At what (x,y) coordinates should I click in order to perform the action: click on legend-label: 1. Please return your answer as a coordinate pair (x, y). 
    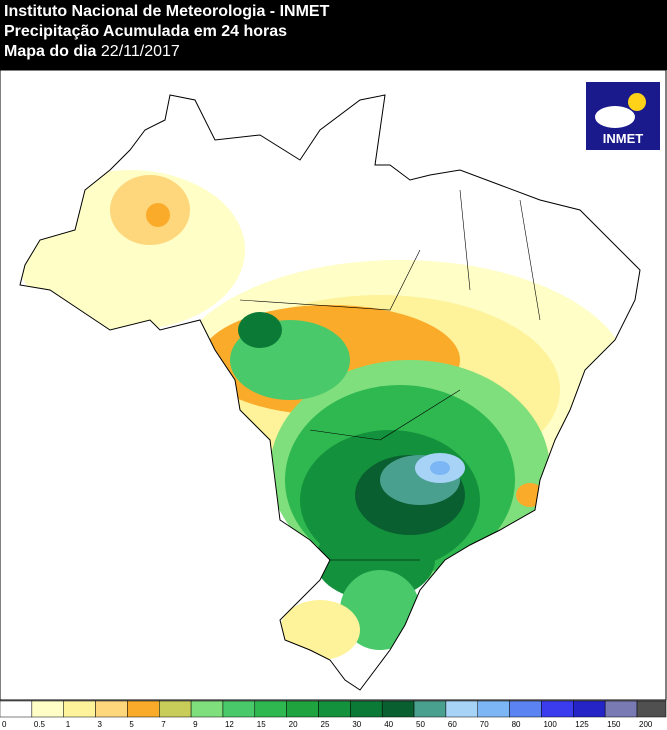
    Looking at the image, I should click on (68, 724).